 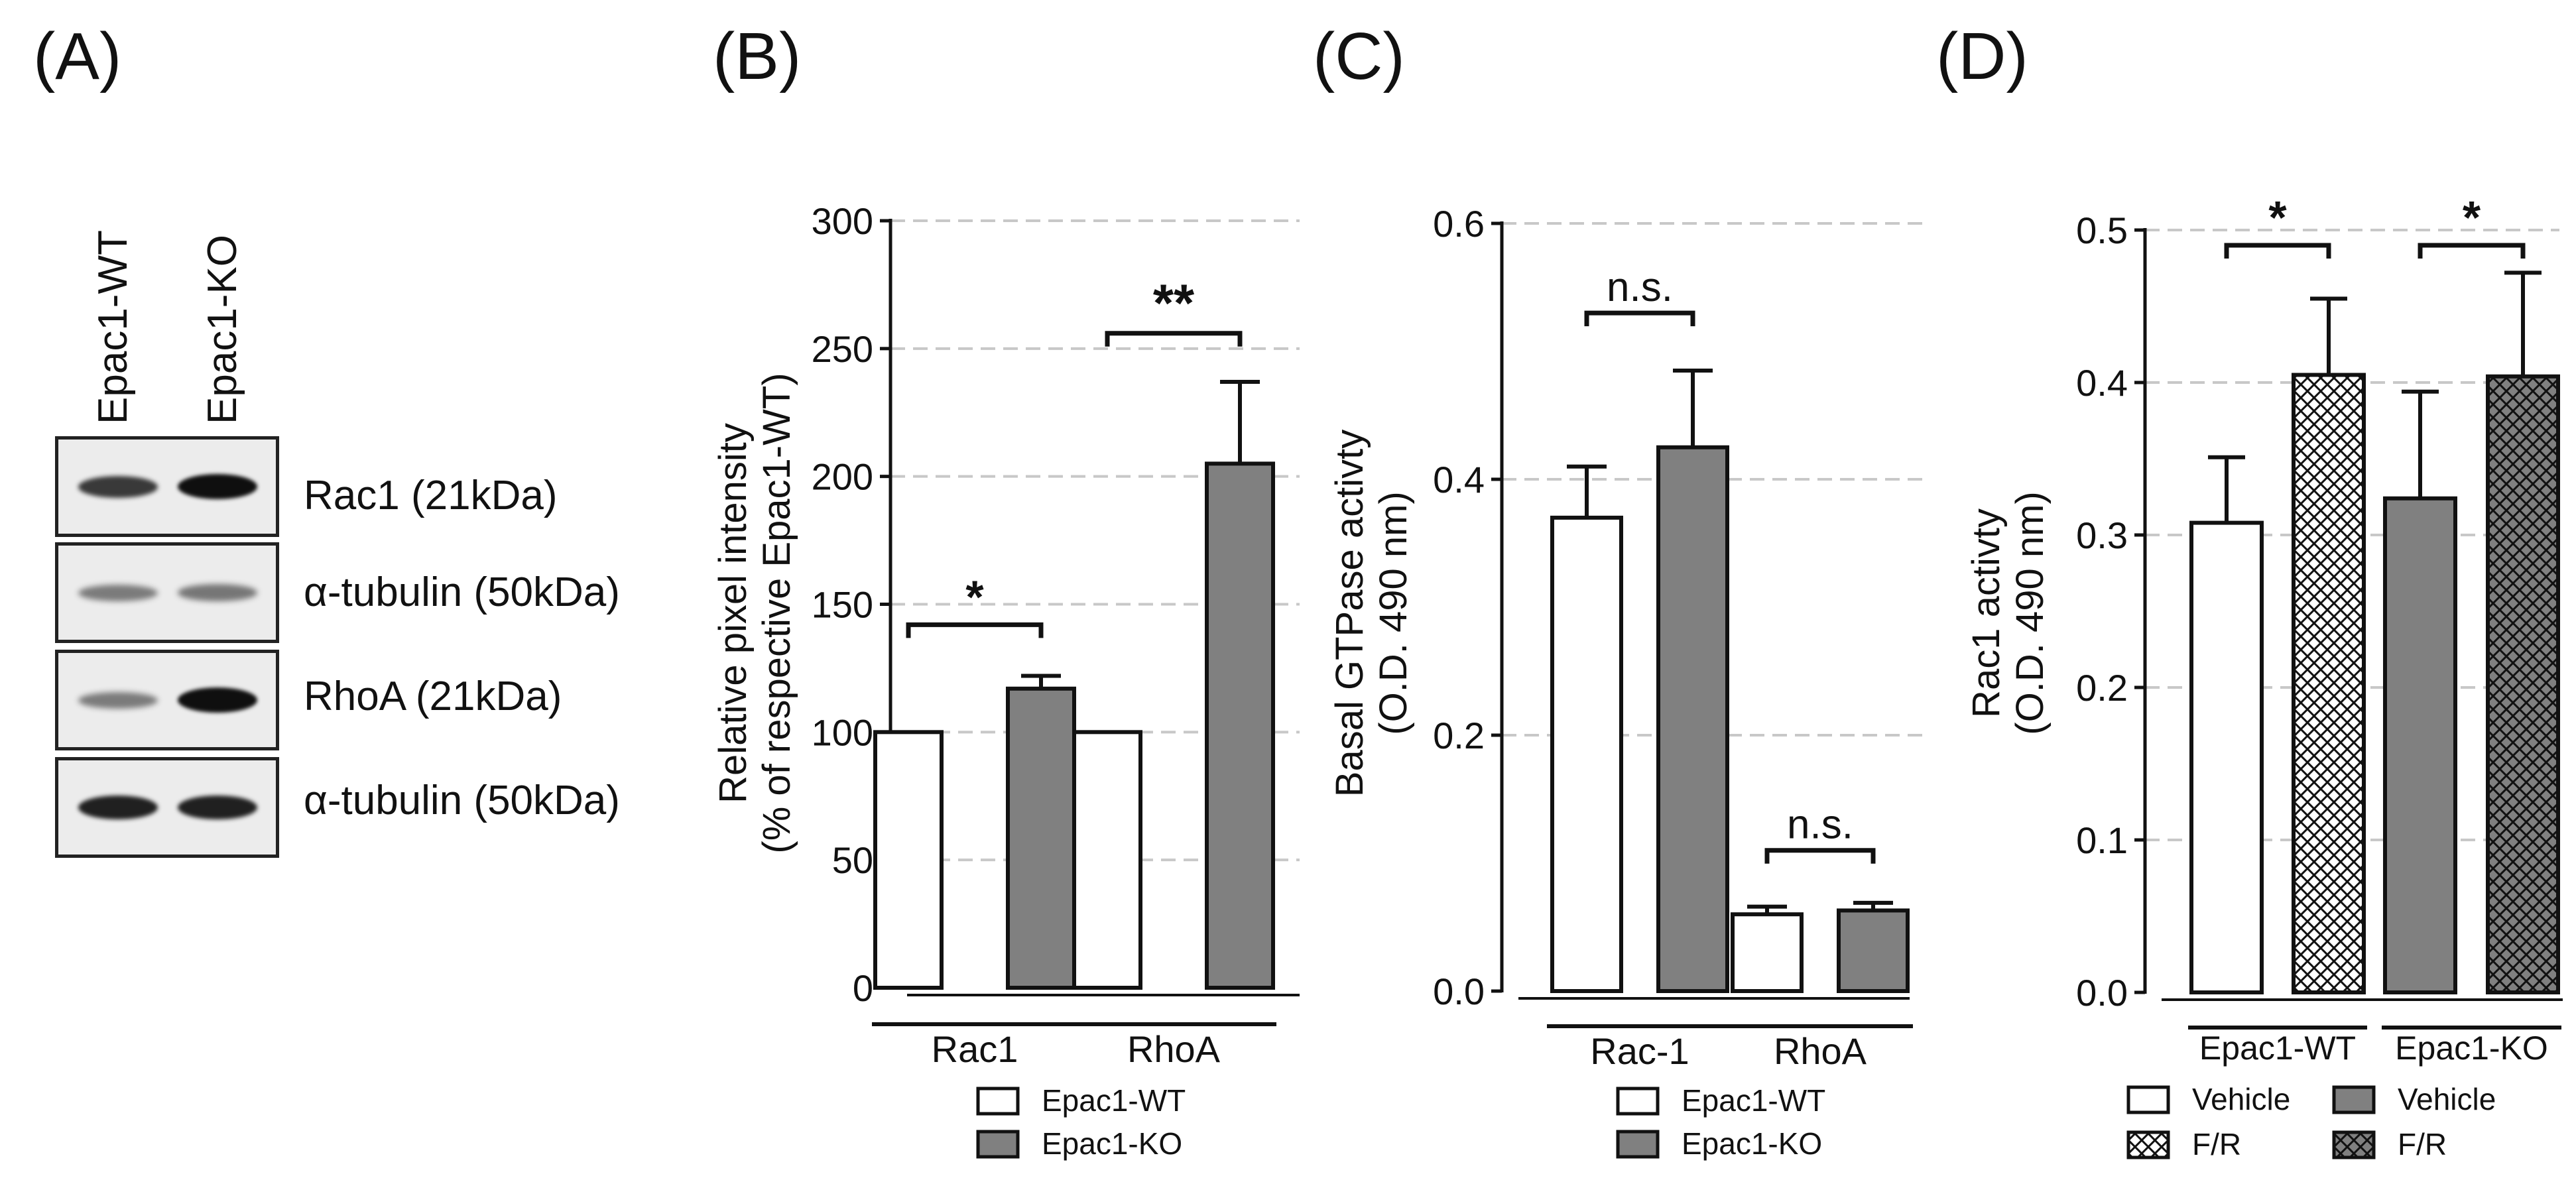 What do you see at coordinates (2277, 218) in the screenshot?
I see `significance-epac1-wt-label: *` at bounding box center [2277, 218].